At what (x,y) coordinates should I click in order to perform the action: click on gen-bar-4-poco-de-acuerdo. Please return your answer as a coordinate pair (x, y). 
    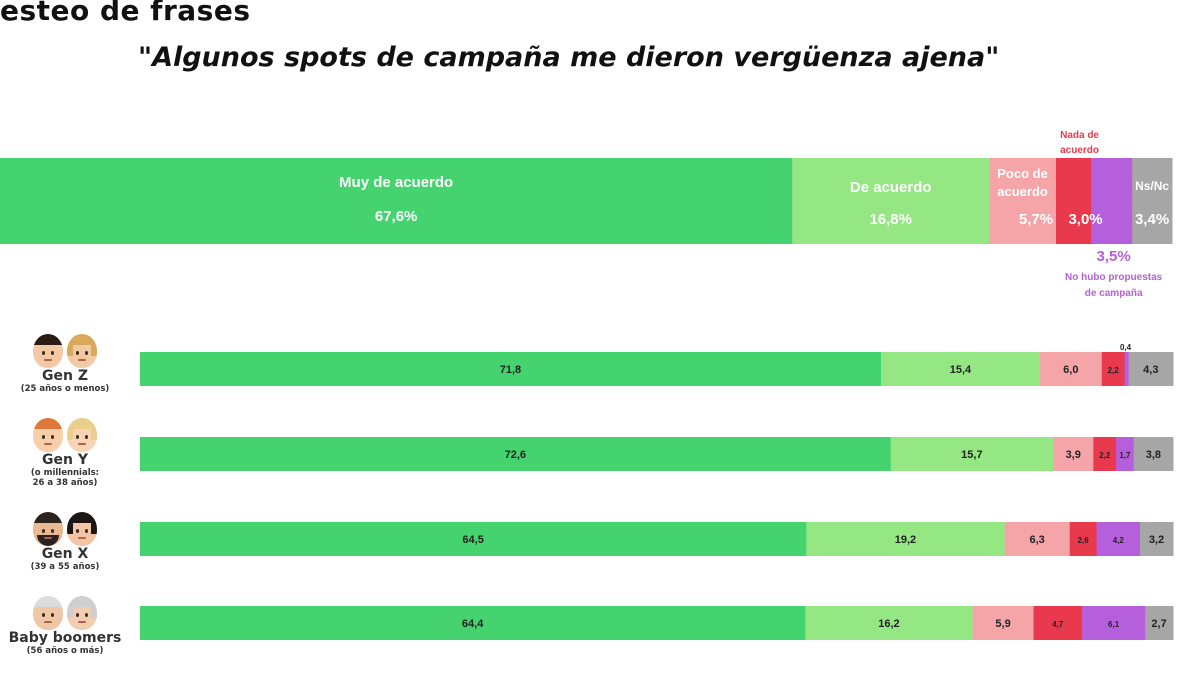
    Looking at the image, I should click on (1003, 623).